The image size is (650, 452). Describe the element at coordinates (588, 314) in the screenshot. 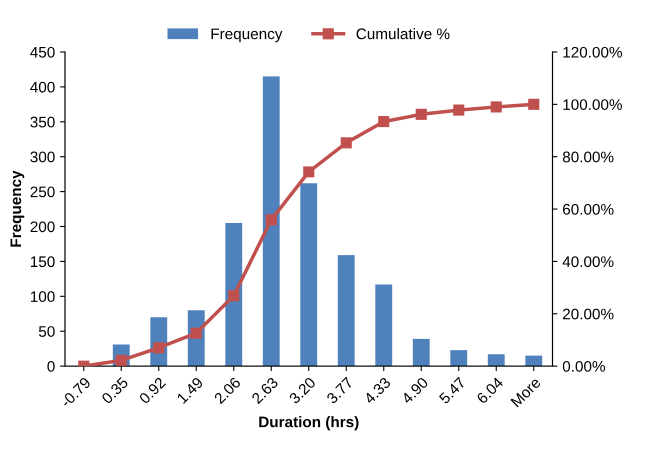

I see `y2-tick-label: 20.00%` at that location.